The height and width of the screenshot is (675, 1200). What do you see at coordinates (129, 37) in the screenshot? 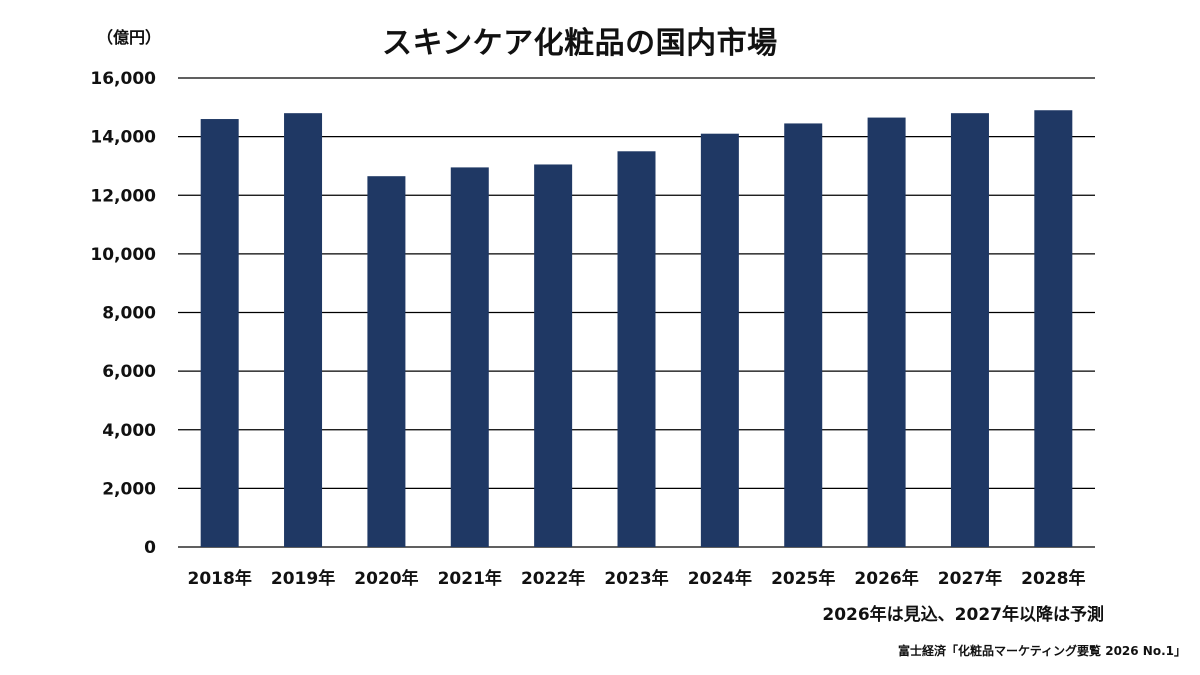
I see `y-axis-unit: （億円）` at bounding box center [129, 37].